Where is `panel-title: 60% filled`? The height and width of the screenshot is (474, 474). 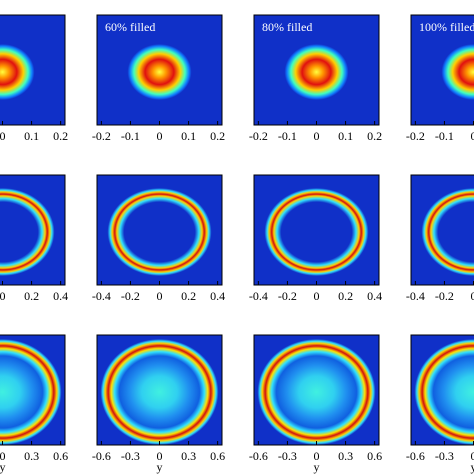 panel-title: 60% filled is located at coordinates (130, 27).